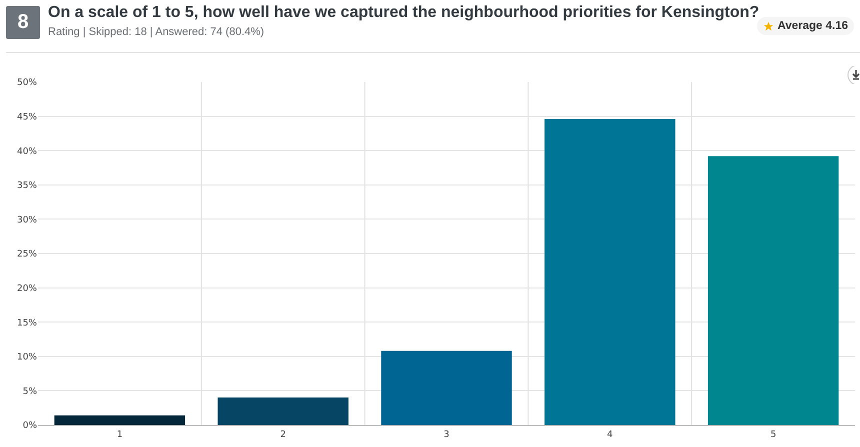 The height and width of the screenshot is (447, 860). I want to click on text: 8, so click(23, 22).